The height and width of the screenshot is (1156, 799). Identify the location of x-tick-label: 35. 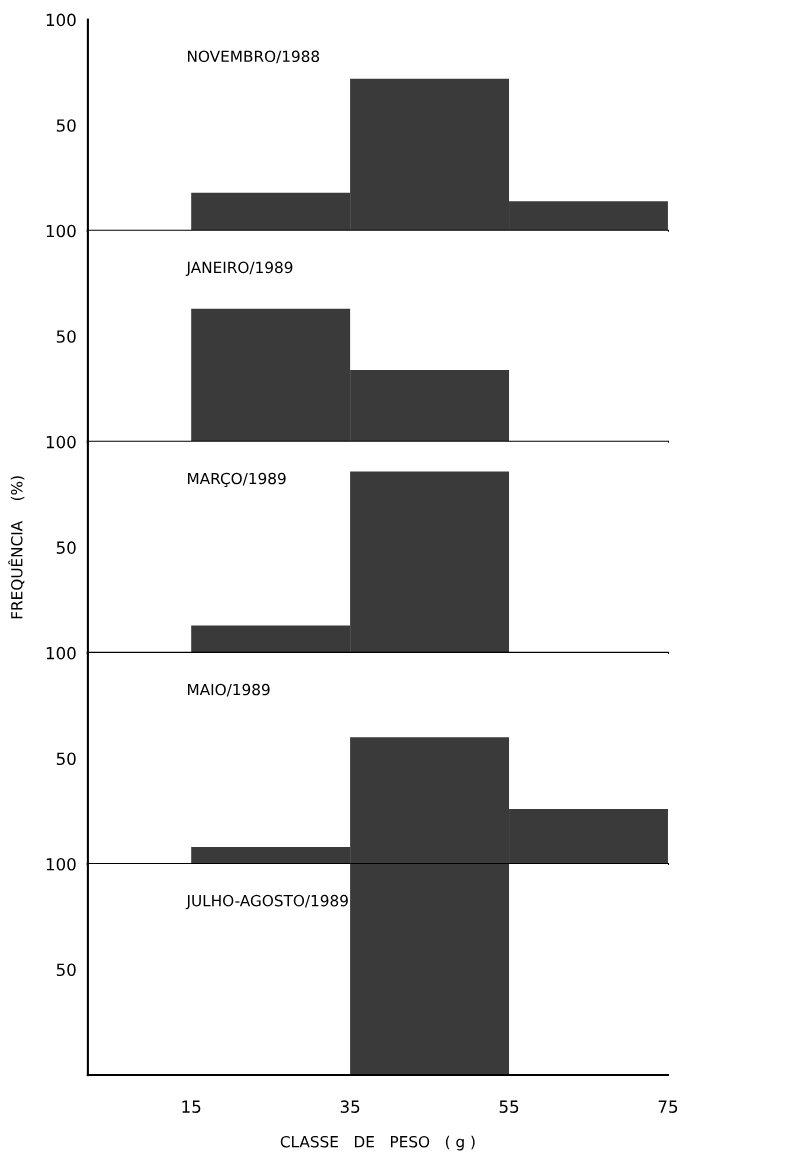
(350, 1106).